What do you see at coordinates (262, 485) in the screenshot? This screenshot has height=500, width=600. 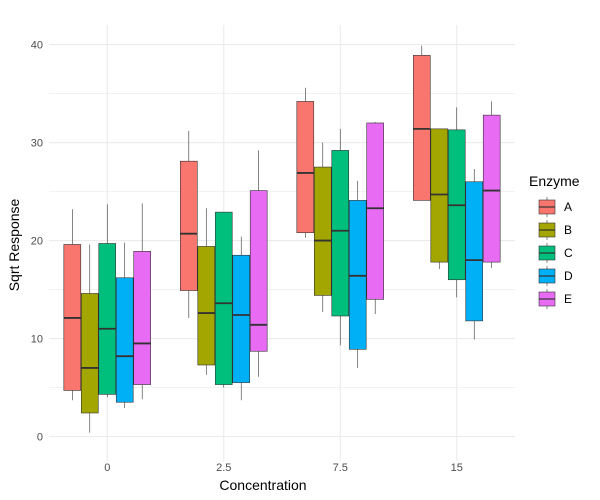 I see `x-axis-title: Concentration` at bounding box center [262, 485].